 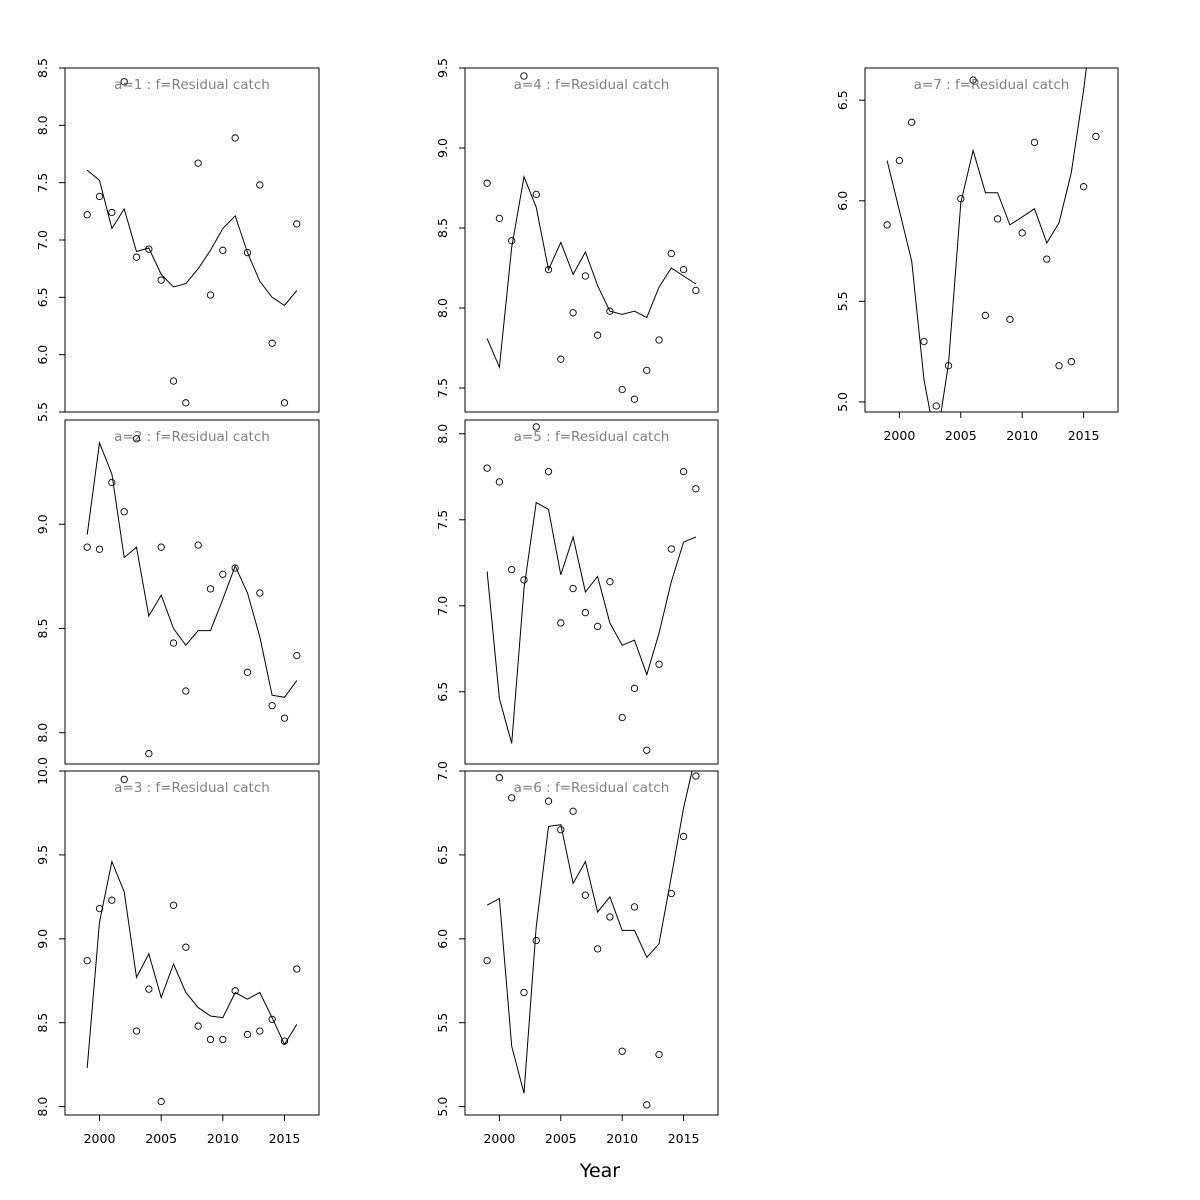 What do you see at coordinates (592, 437) in the screenshot?
I see `panel-title: a=5 : f=Residual catch` at bounding box center [592, 437].